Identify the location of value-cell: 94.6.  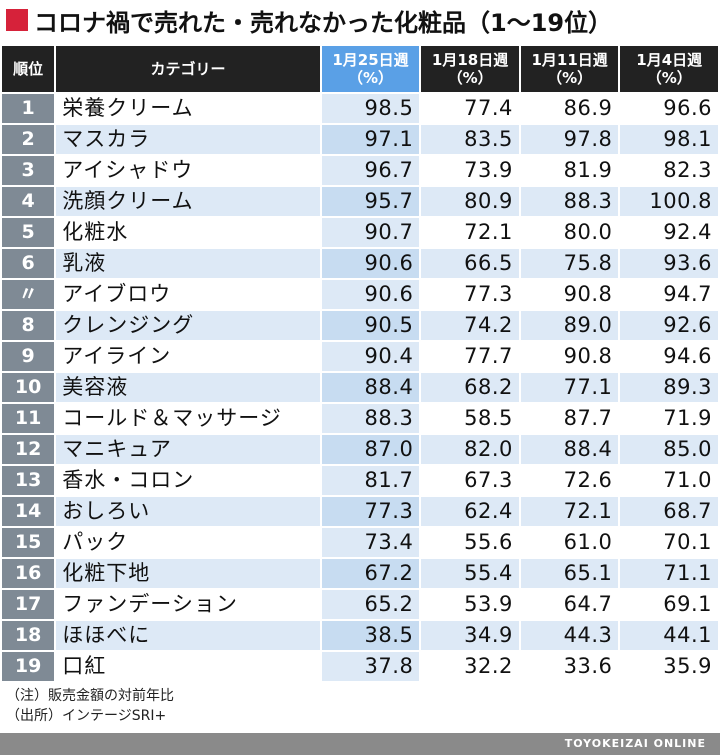
(669, 356).